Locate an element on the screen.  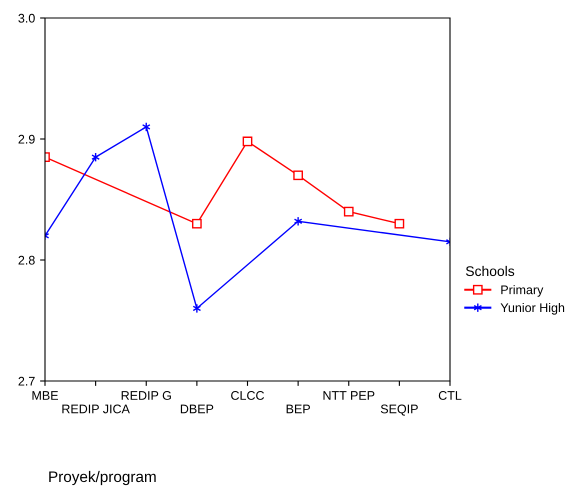
x-tick-label: SEQIP is located at coordinates (399, 410).